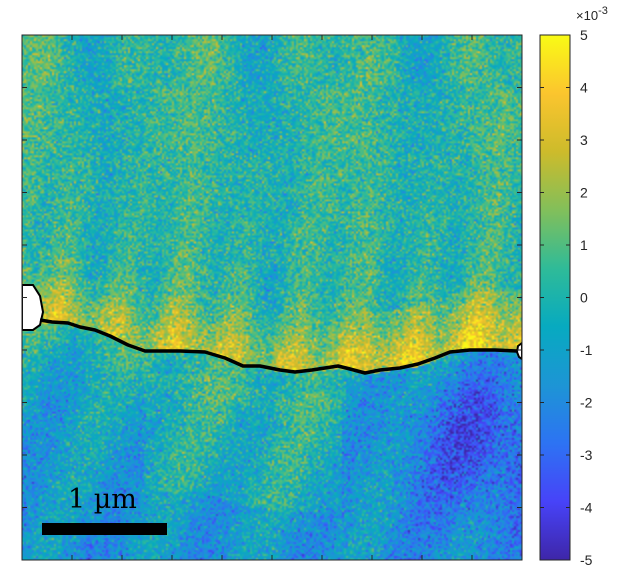 This screenshot has width=625, height=586. Describe the element at coordinates (102, 499) in the screenshot. I see `scale-bar-label: 1 µm` at that location.